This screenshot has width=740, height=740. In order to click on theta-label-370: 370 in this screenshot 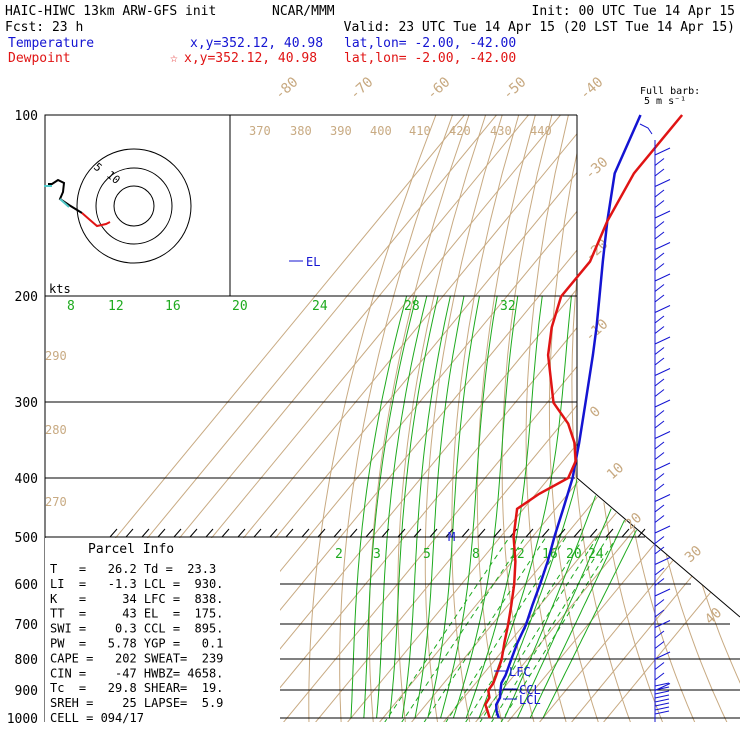, I will do `click(260, 131)`.